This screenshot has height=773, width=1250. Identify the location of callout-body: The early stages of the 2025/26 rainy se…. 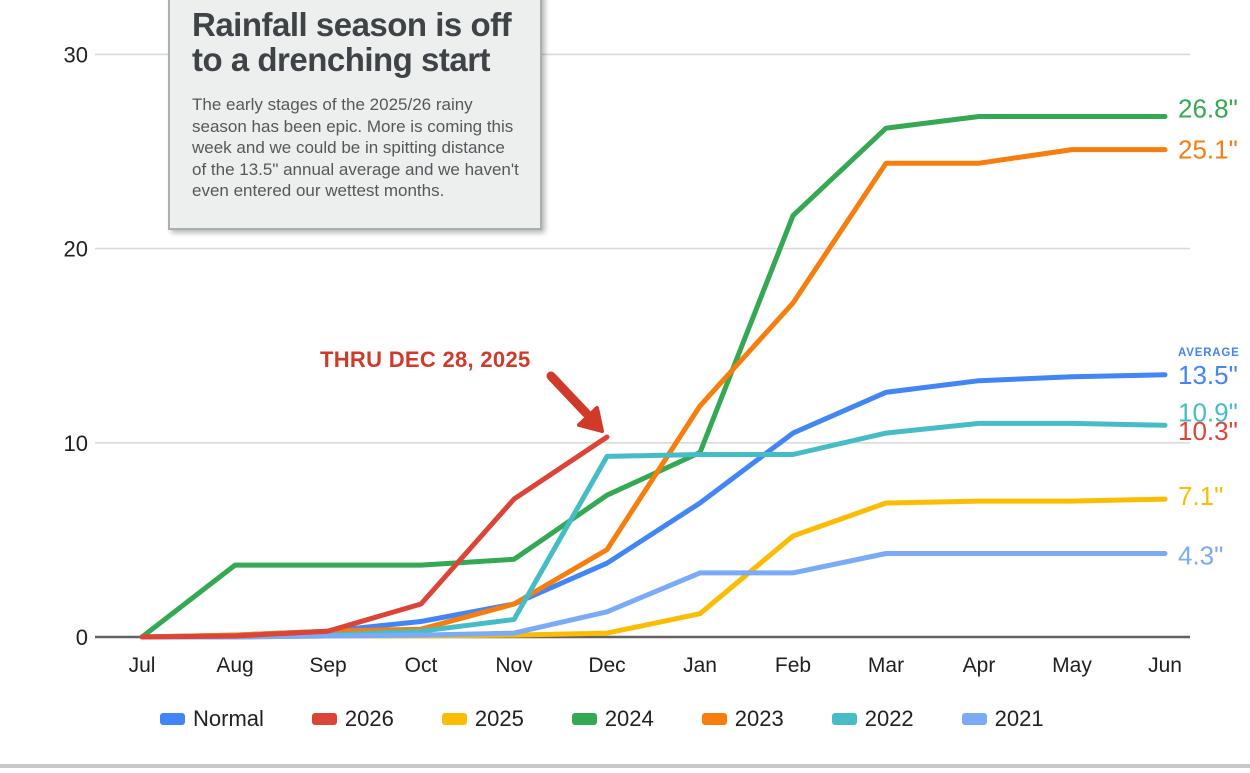
(355, 147).